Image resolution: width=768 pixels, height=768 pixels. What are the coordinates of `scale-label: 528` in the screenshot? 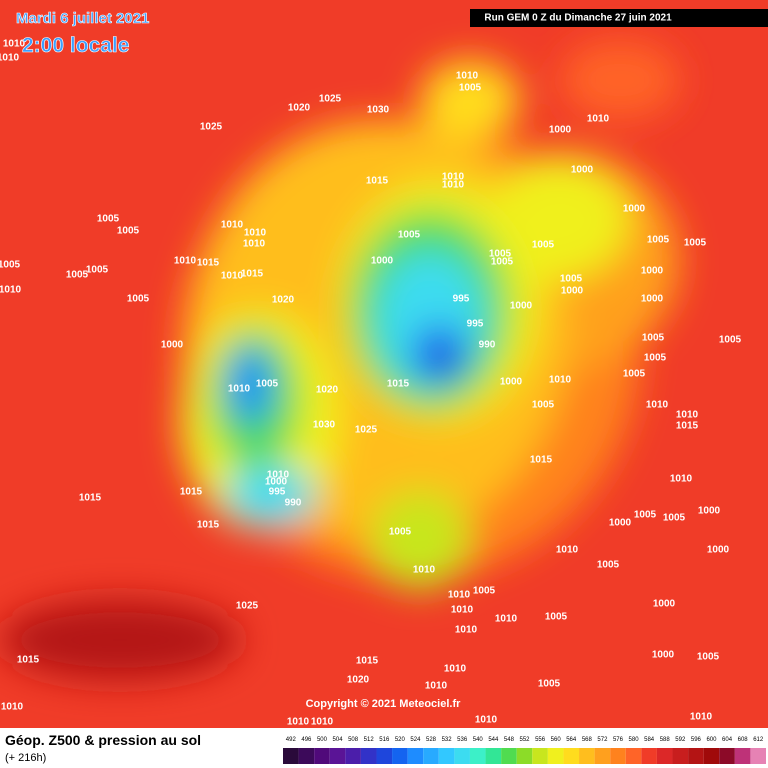 It's located at (431, 740).